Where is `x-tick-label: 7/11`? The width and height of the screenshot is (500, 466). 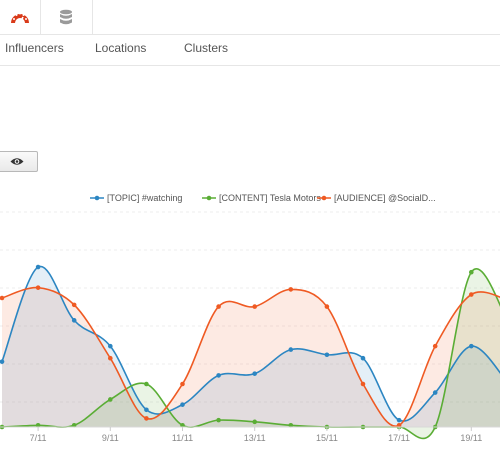
x-tick-label: 7/11 is located at coordinates (38, 438).